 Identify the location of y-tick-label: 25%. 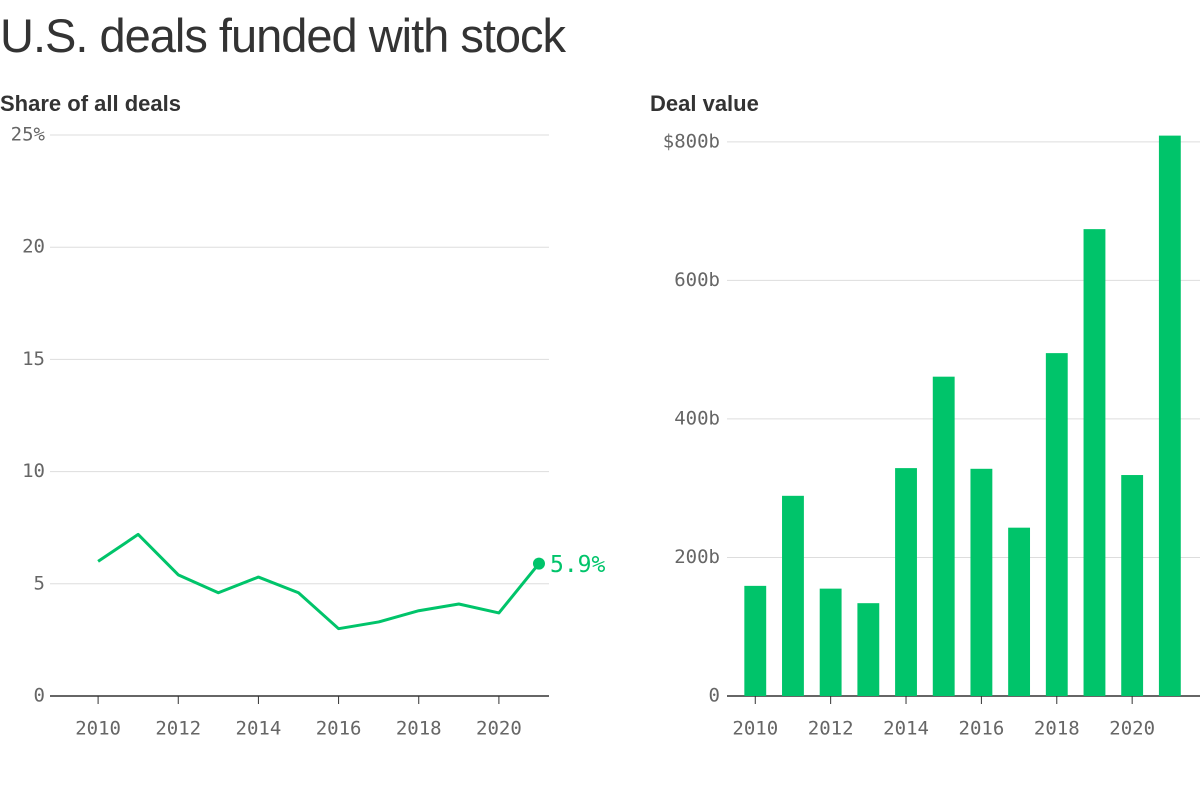
(28, 135).